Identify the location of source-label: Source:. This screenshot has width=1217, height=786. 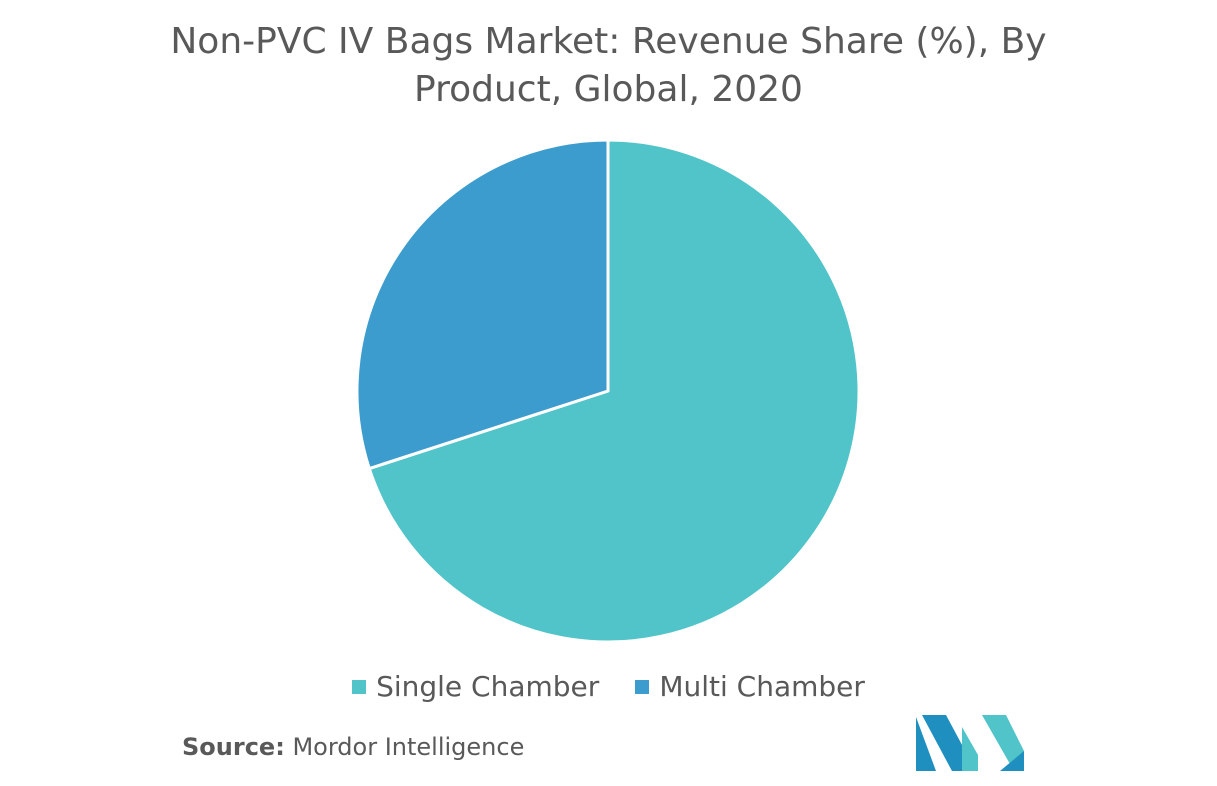
(233, 747).